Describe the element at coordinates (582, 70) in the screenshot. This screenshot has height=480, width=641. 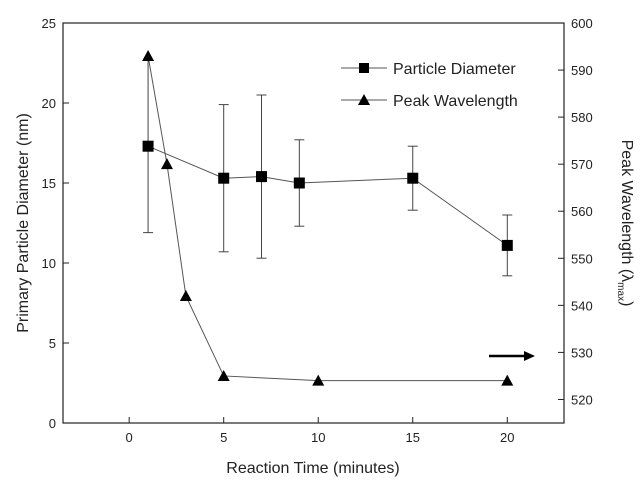
I see `y2-tick-label: 590` at that location.